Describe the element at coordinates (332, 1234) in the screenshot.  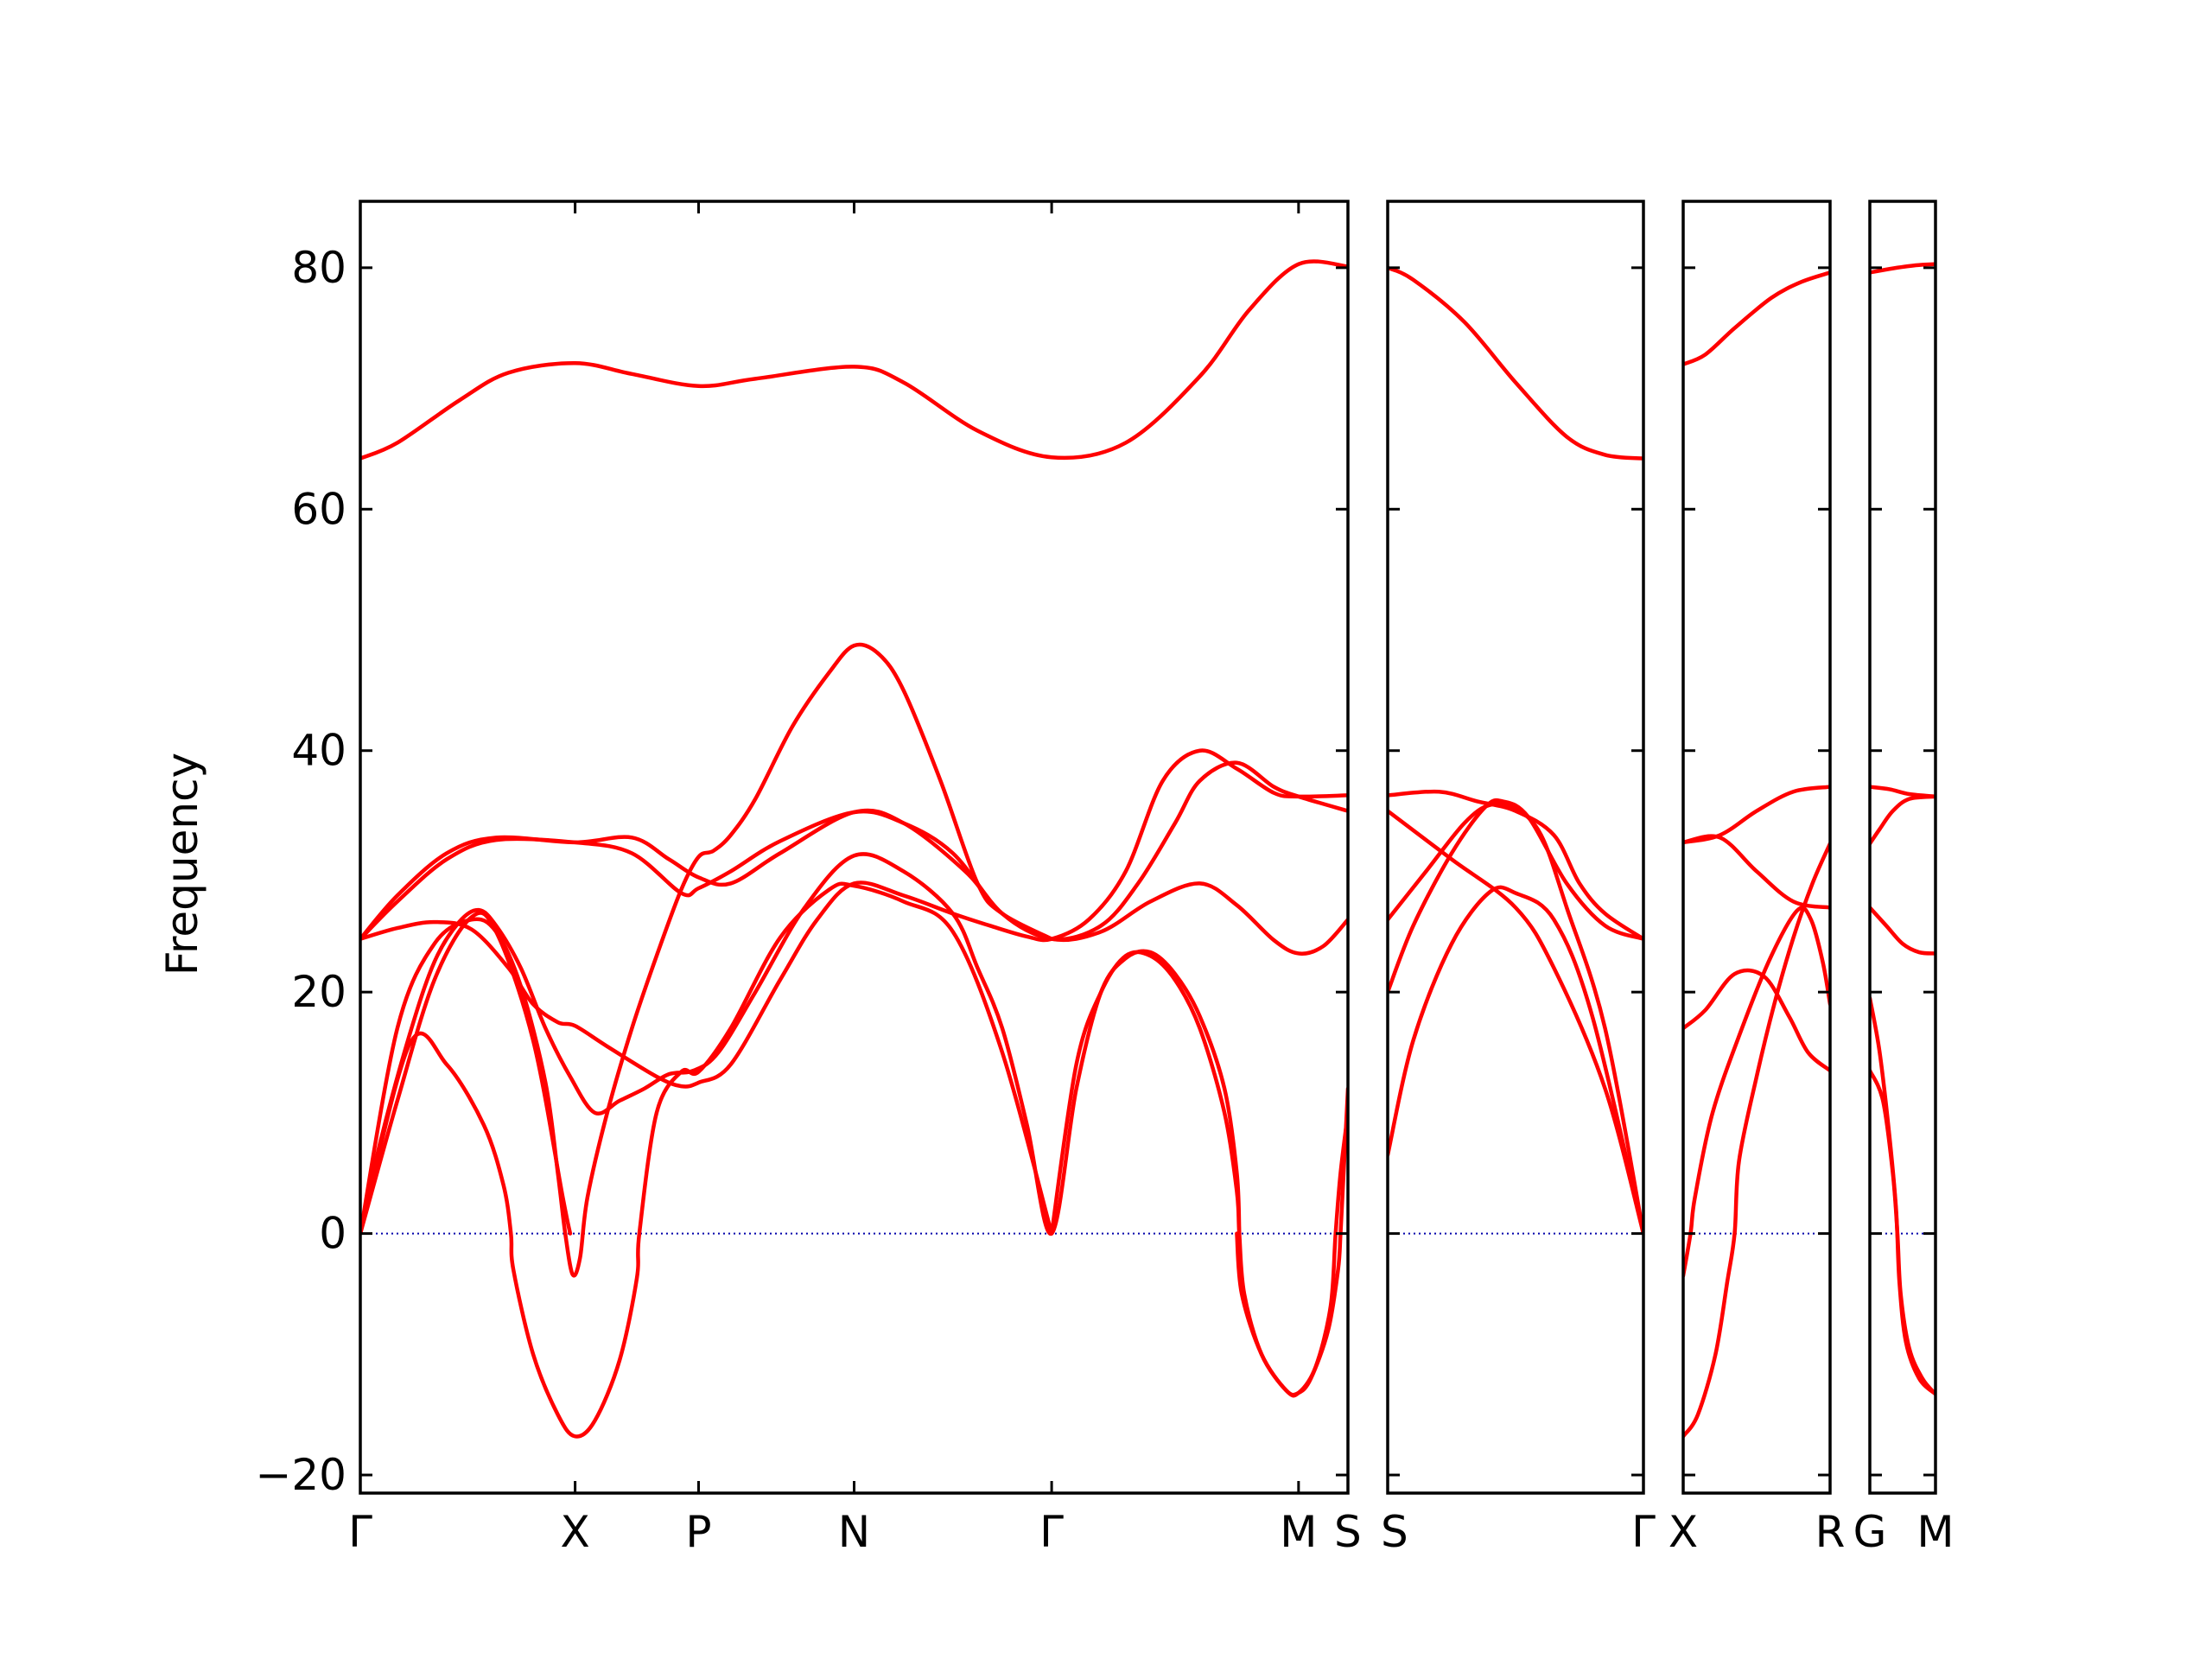
I see `ytick-label: 0` at that location.